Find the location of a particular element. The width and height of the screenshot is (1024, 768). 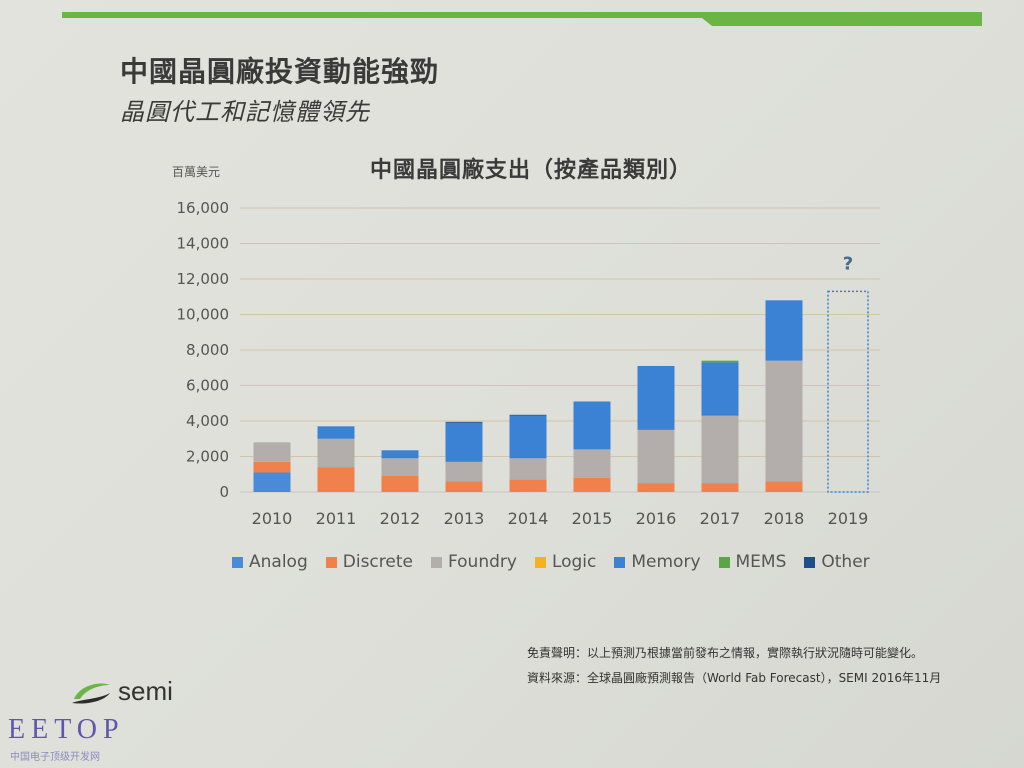

x-tick-label: 2012 is located at coordinates (400, 518).